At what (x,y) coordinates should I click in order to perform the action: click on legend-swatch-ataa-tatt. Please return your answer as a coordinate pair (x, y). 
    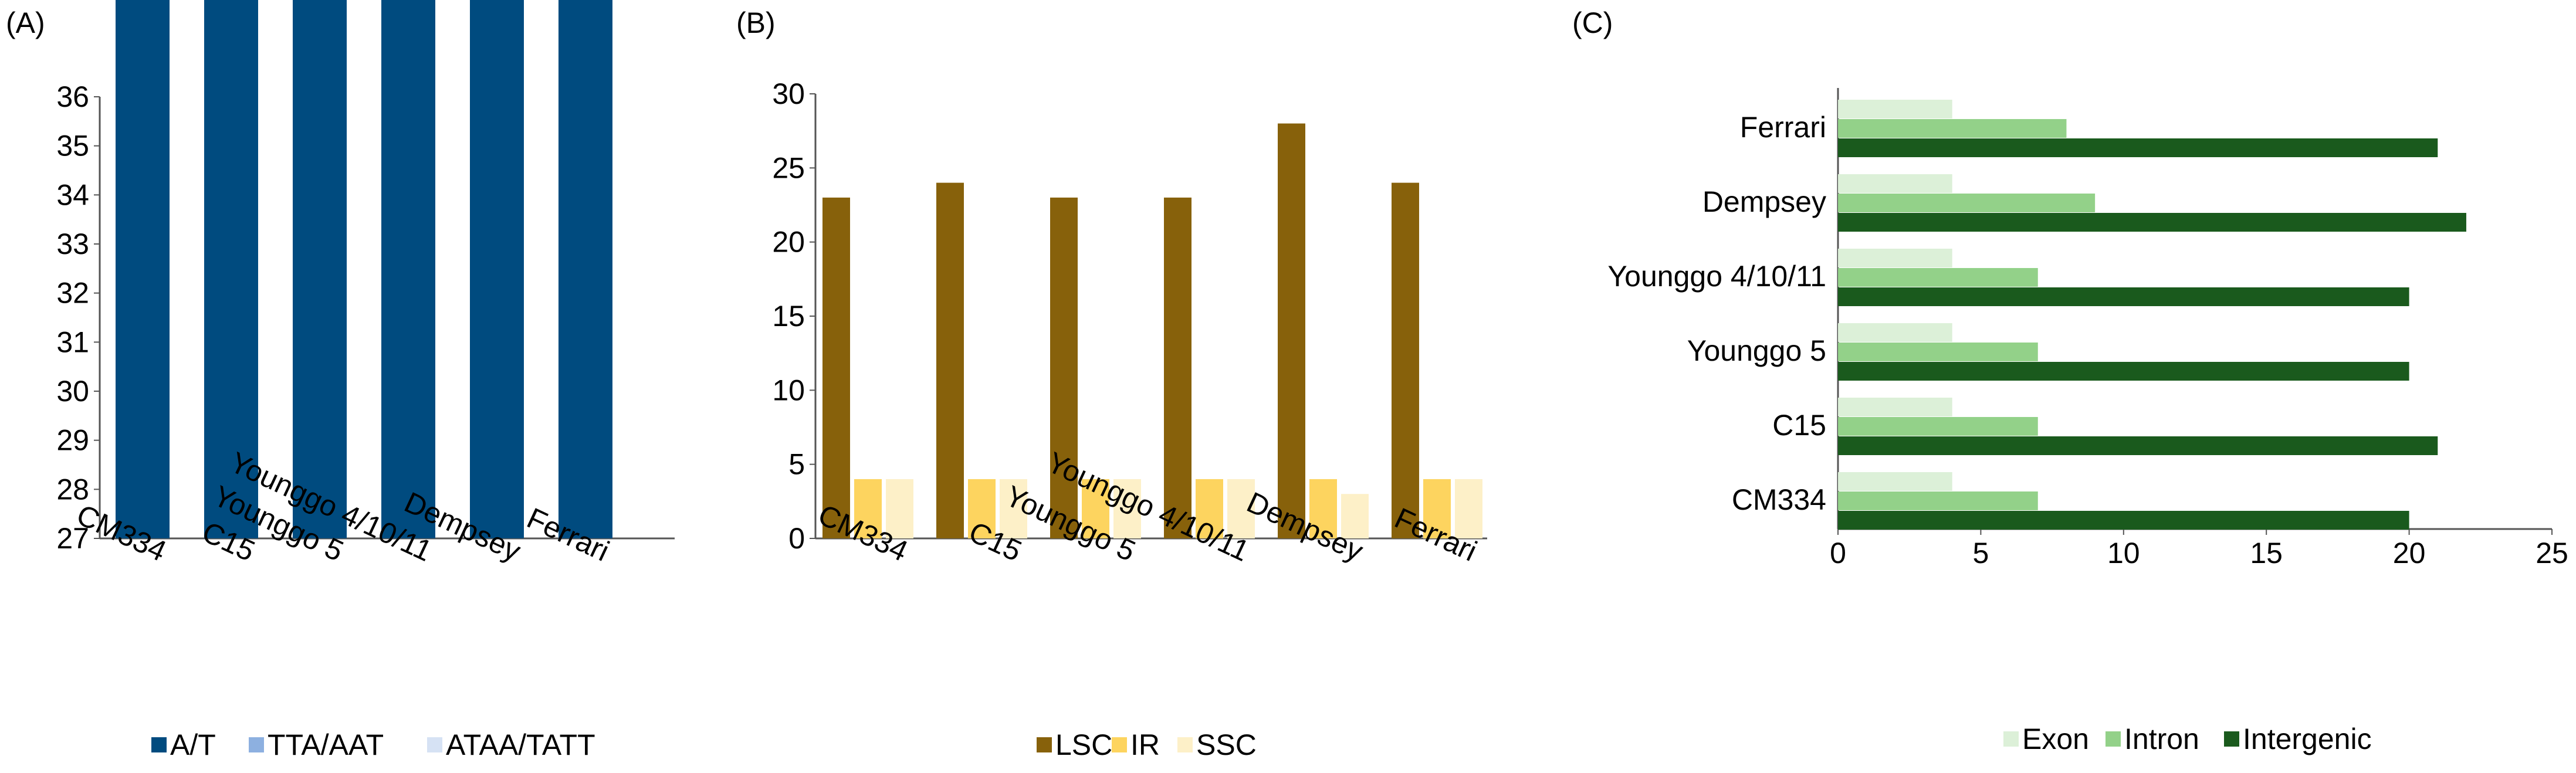
    Looking at the image, I should click on (434, 745).